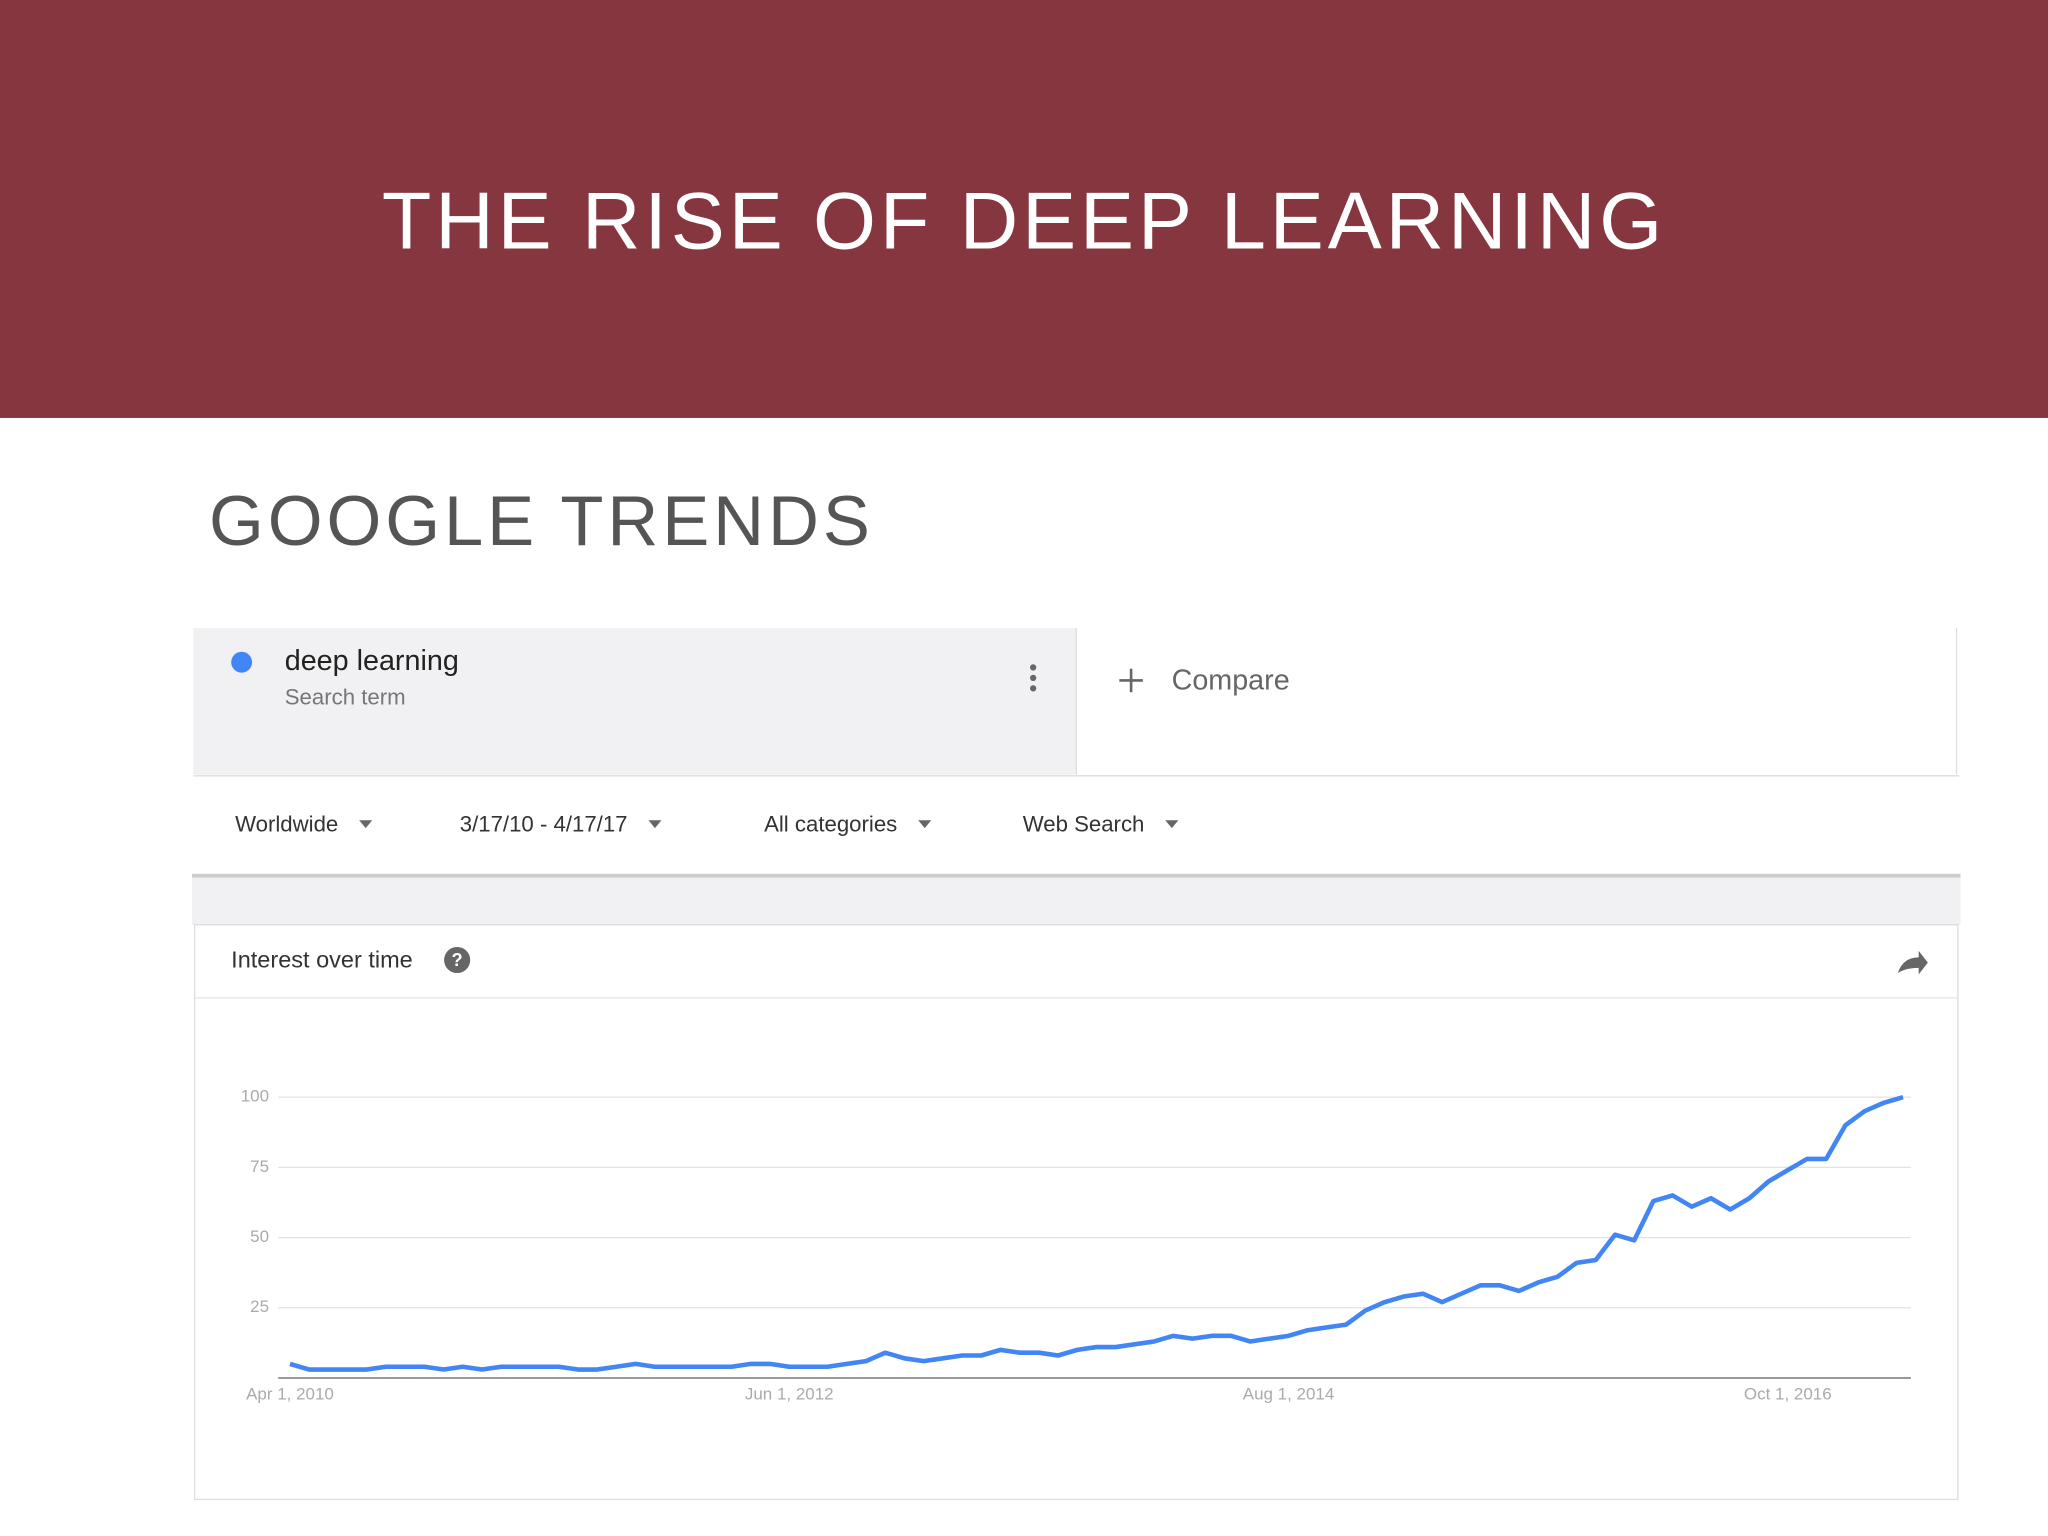  I want to click on x-tick-label: Jun 1, 2012, so click(789, 1393).